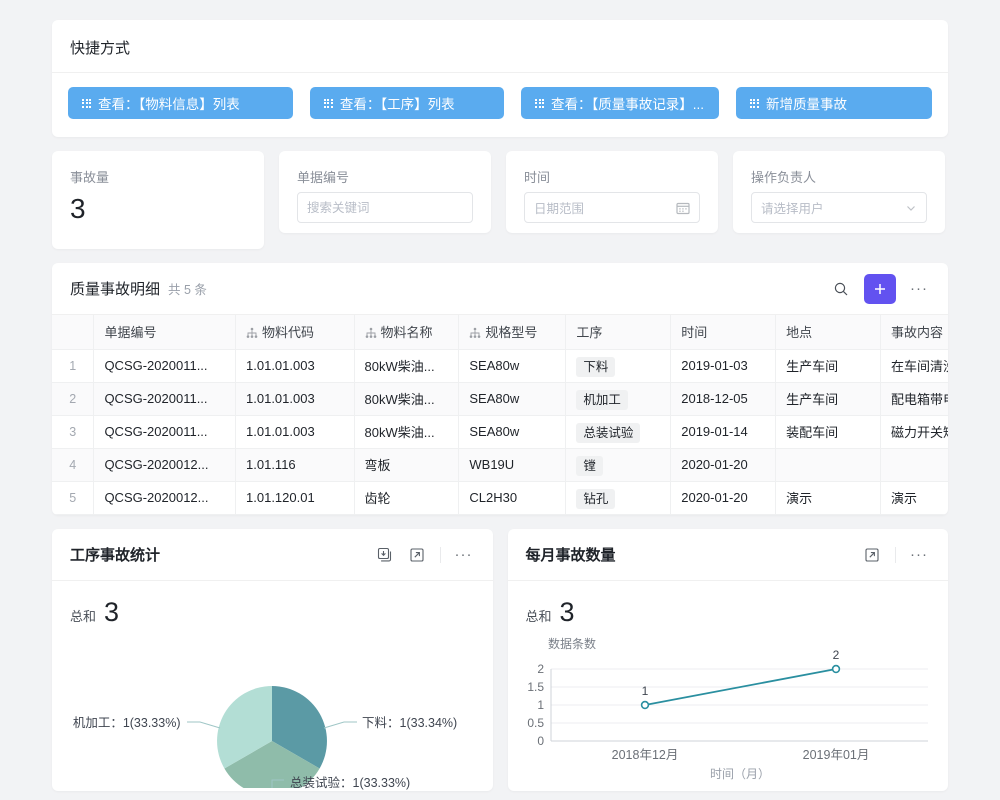 The height and width of the screenshot is (800, 1000). Describe the element at coordinates (385, 207) in the screenshot. I see `doc-no-input` at that location.